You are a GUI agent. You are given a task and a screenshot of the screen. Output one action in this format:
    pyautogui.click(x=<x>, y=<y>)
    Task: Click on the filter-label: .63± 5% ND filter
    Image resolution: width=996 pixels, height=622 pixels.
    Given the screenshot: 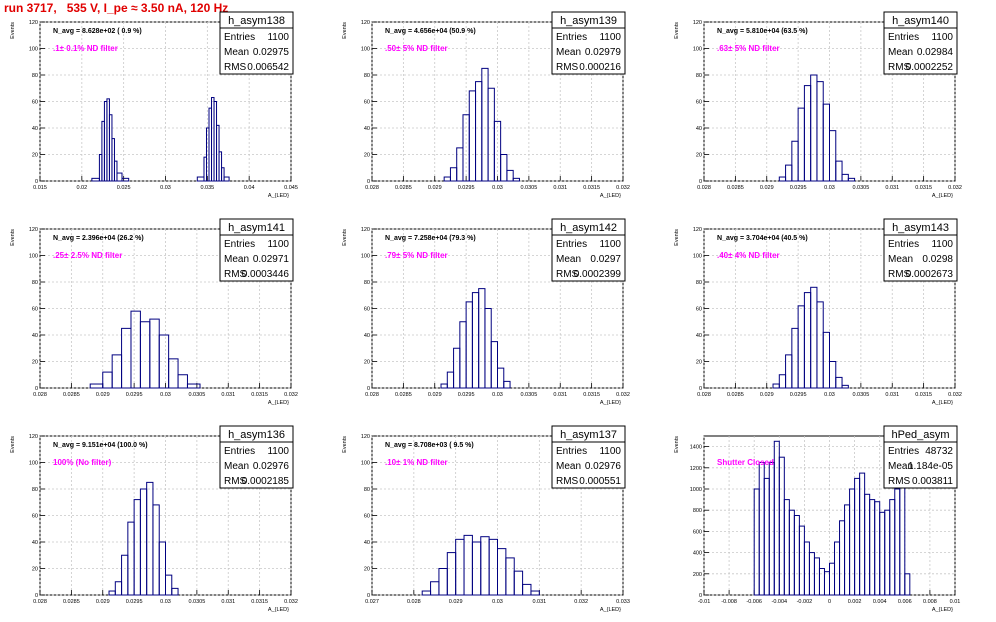 What is the action you would take?
    pyautogui.click(x=748, y=48)
    